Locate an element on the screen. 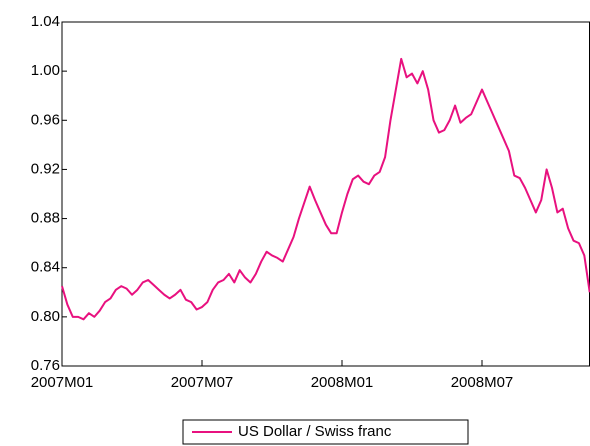  y-tick-label: 0.84 is located at coordinates (45, 267).